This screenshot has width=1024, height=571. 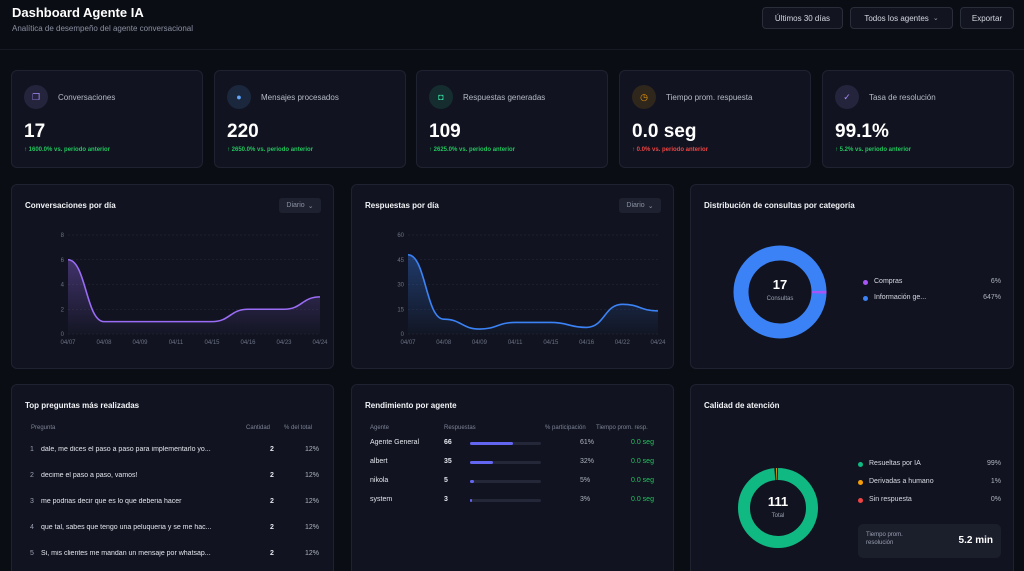 I want to click on legend-label: Sin respuesta, so click(x=890, y=499).